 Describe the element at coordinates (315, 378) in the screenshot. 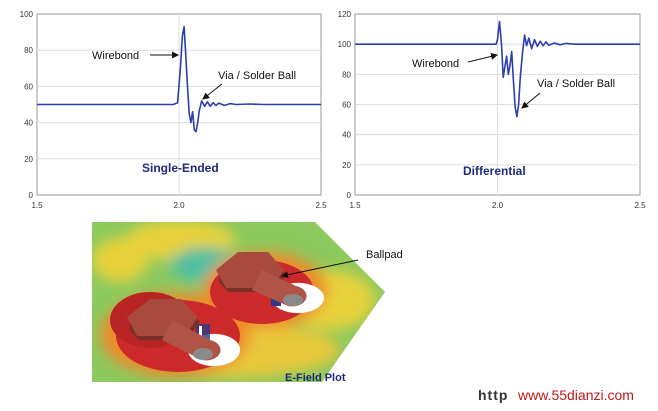

I see `efield-caption: E-Field Plot` at that location.